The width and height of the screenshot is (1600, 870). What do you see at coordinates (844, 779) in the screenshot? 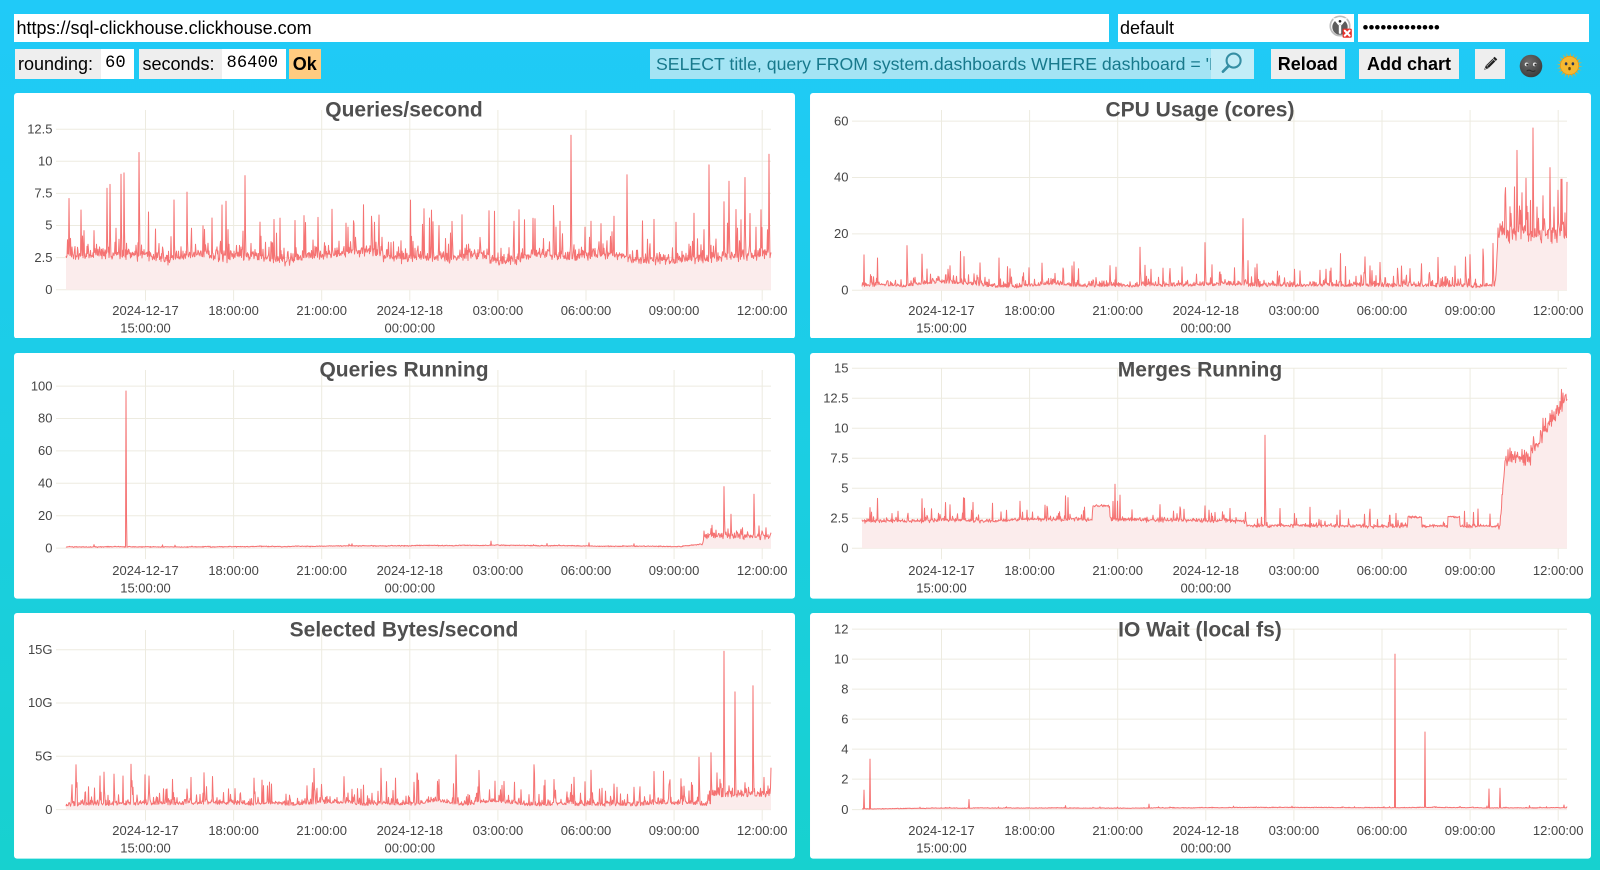
I see `svg-text: 2` at bounding box center [844, 779].